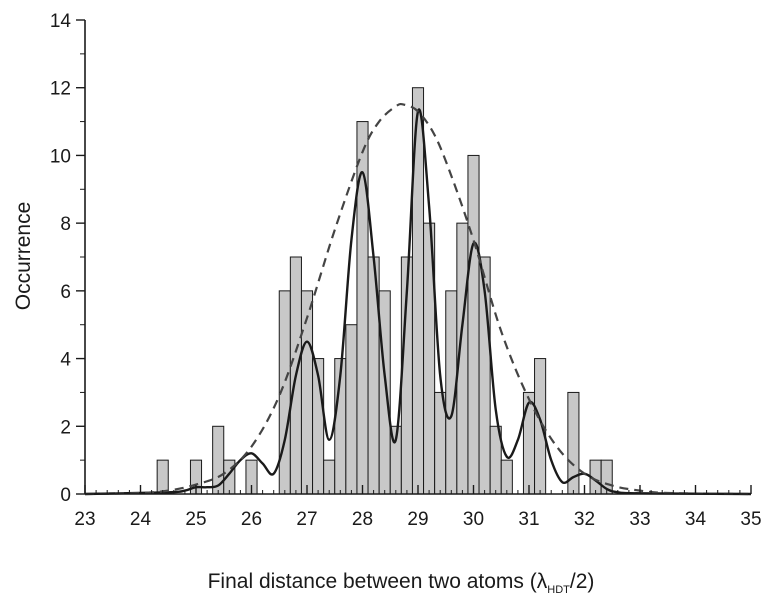 The width and height of the screenshot is (767, 599). Describe the element at coordinates (639, 519) in the screenshot. I see `x-tick-label: 33` at that location.